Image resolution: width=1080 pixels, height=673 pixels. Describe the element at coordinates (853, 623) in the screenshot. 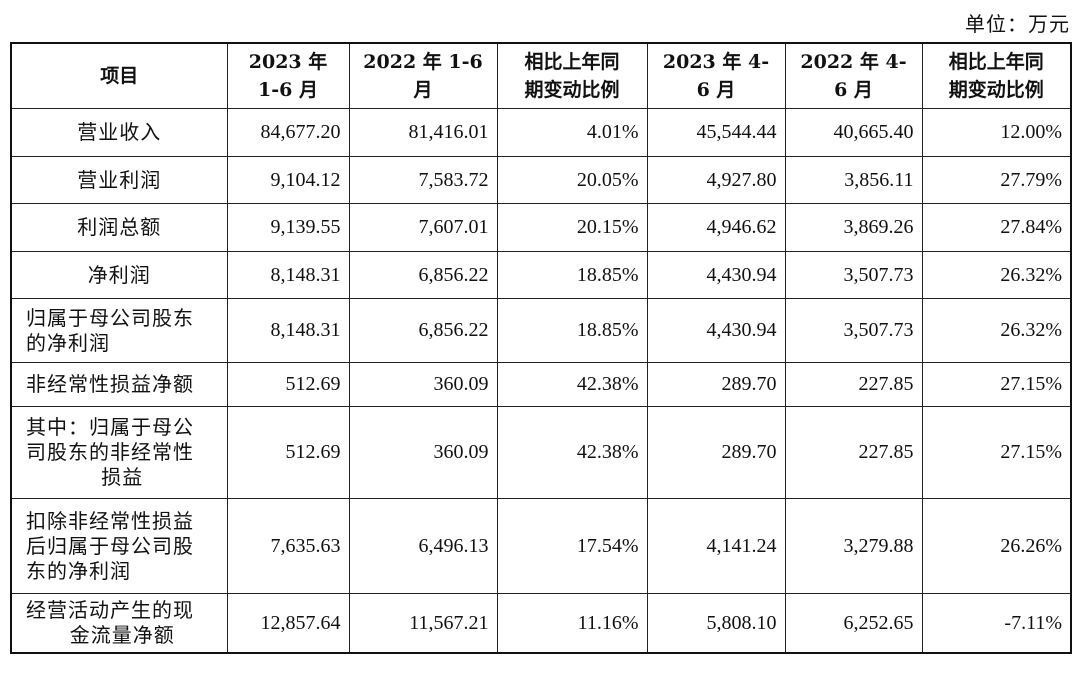

I see `table-cell: 6,252.65` at that location.